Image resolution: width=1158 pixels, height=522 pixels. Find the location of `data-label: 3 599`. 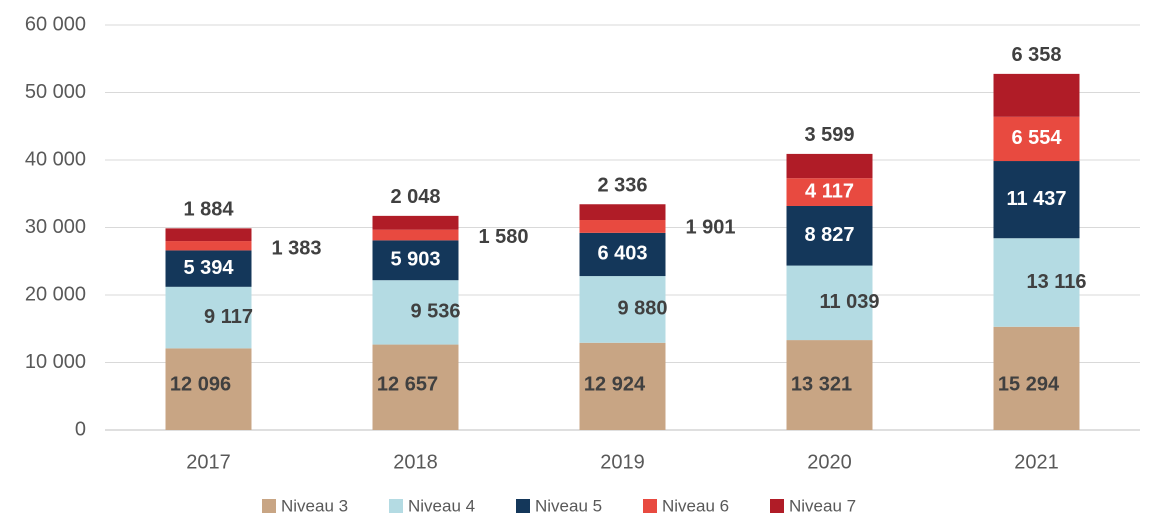

data-label: 3 599 is located at coordinates (829, 135).